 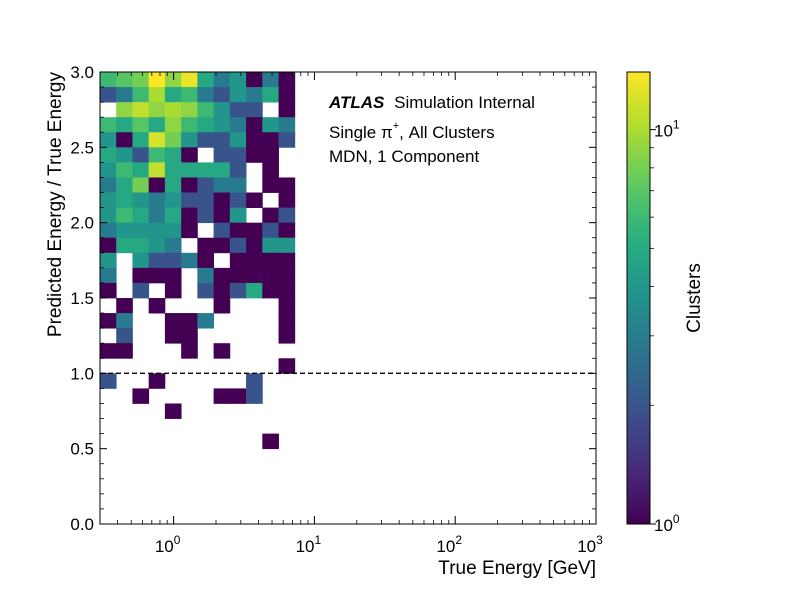 What do you see at coordinates (665, 326) in the screenshot?
I see `colorbar-ticks: 100 101` at bounding box center [665, 326].